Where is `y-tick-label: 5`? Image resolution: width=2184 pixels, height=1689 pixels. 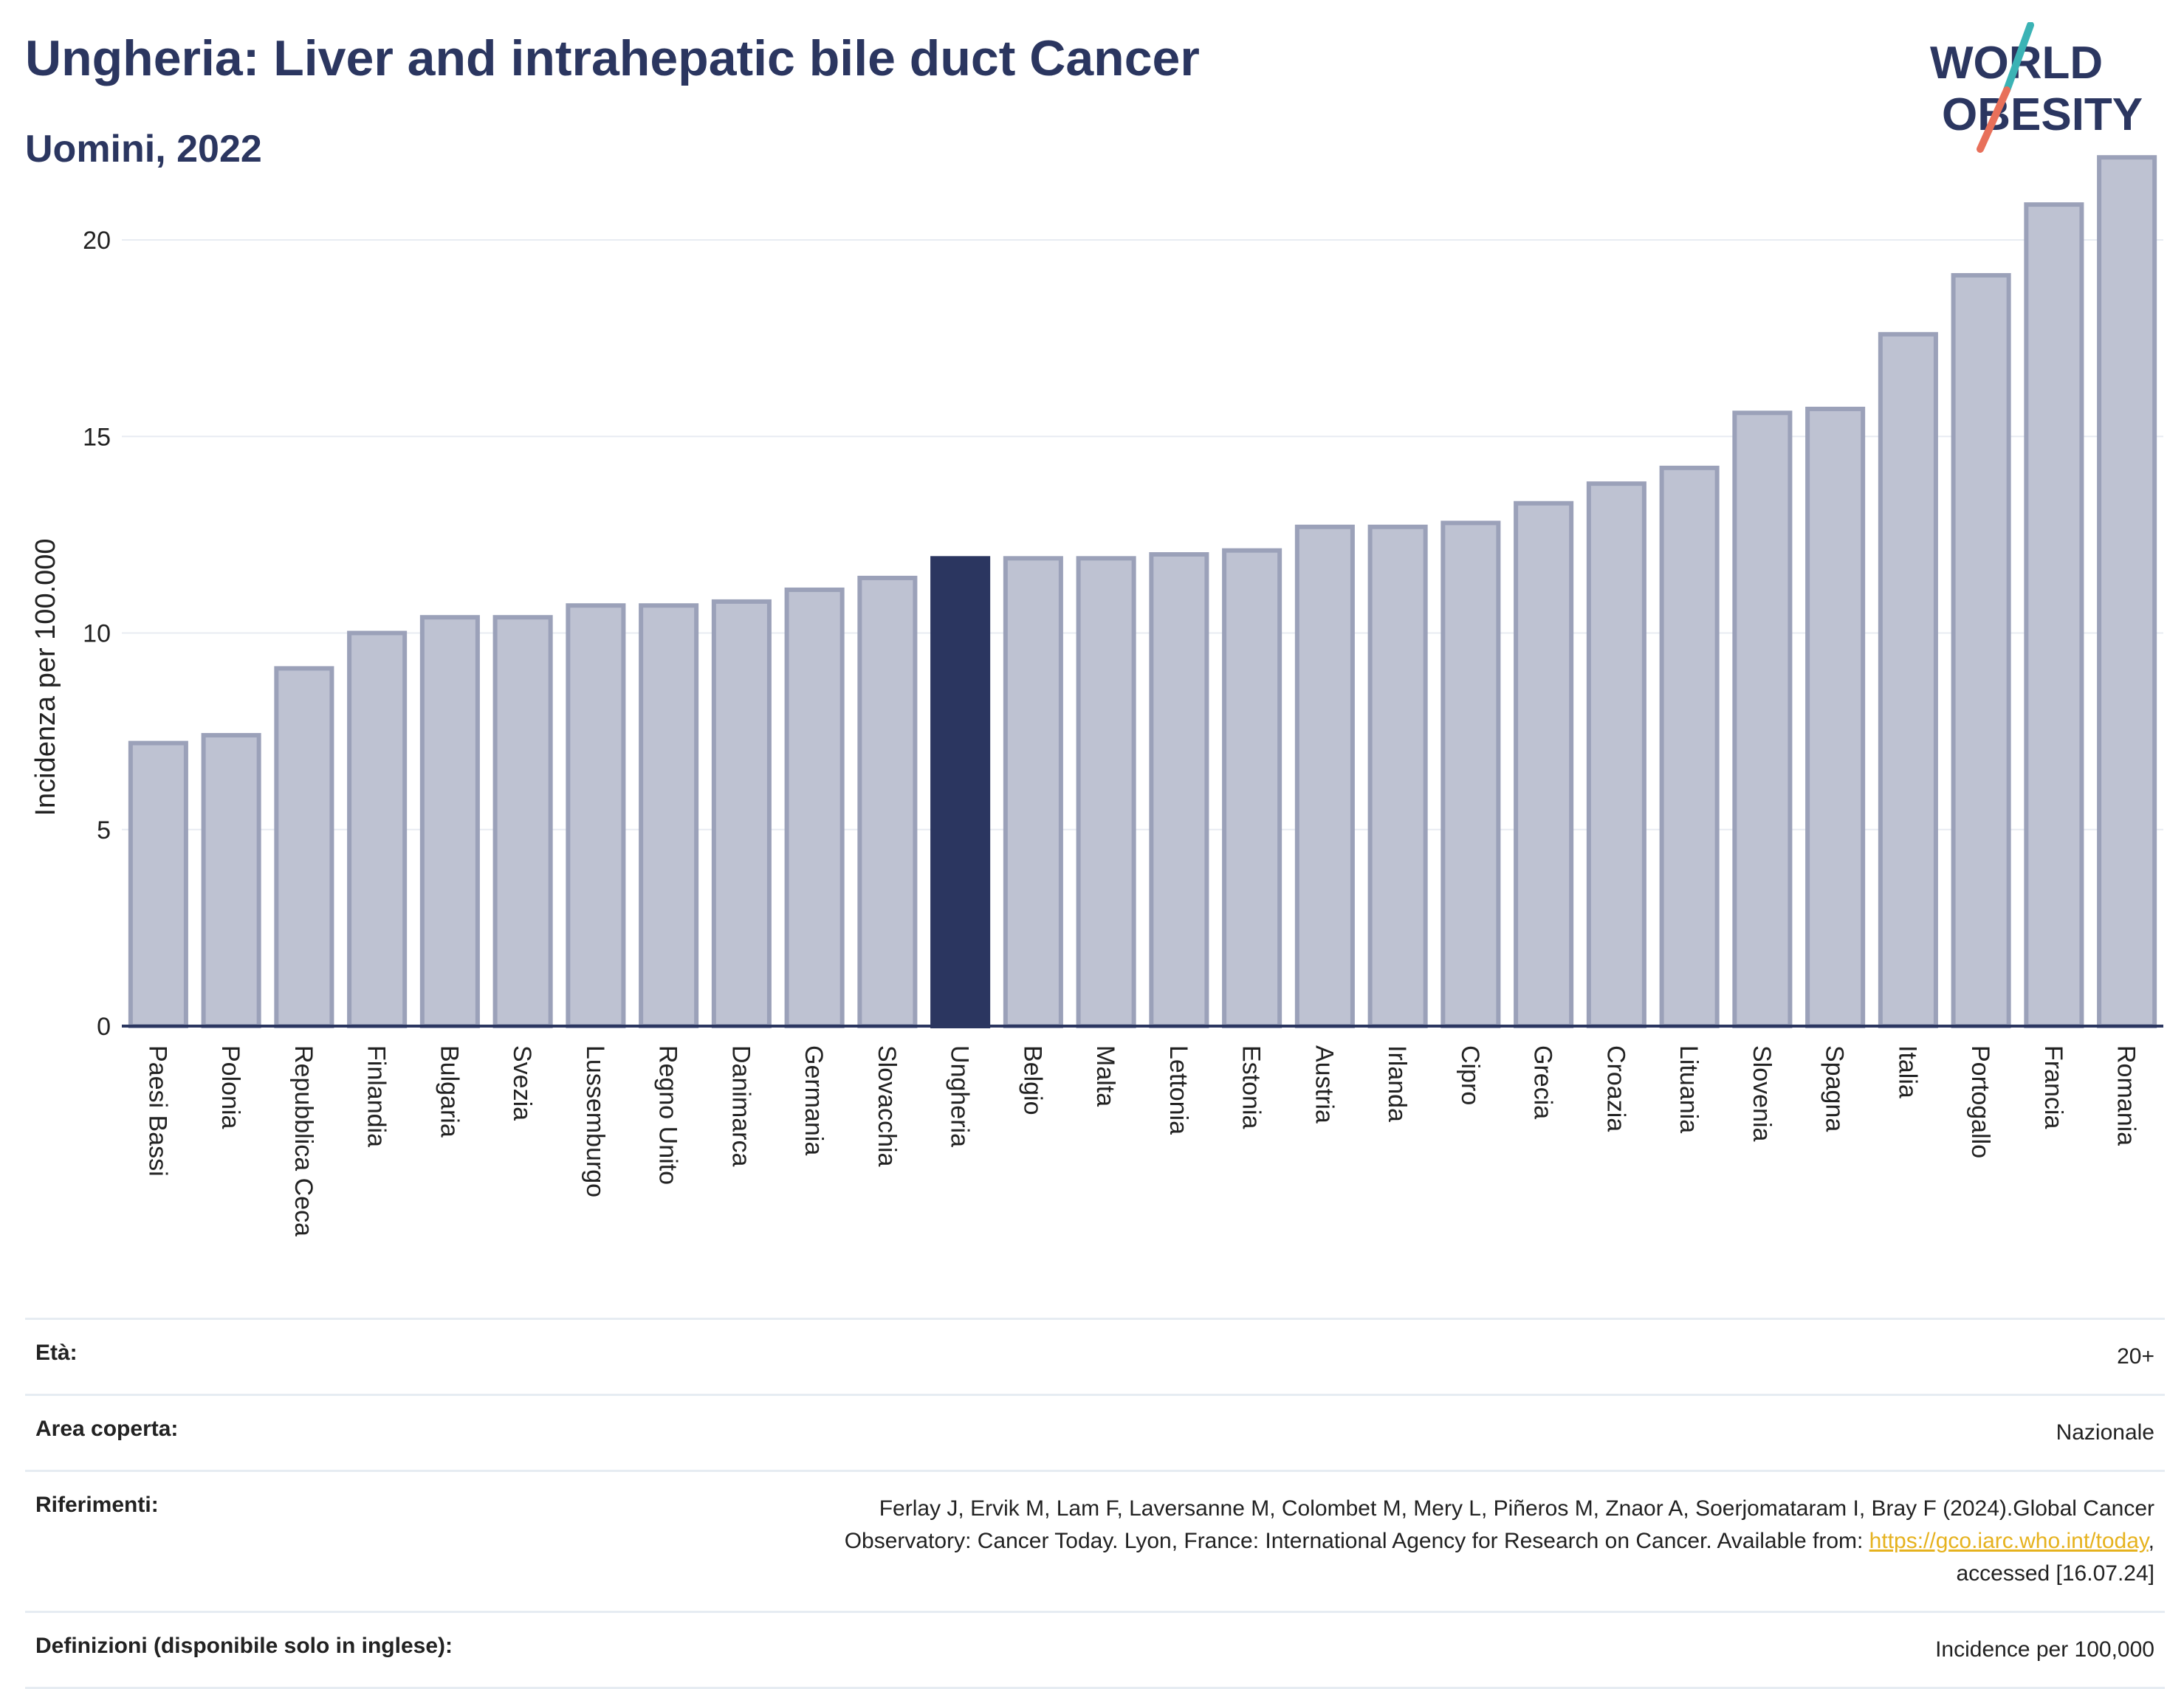 y-tick-label: 5 is located at coordinates (104, 830).